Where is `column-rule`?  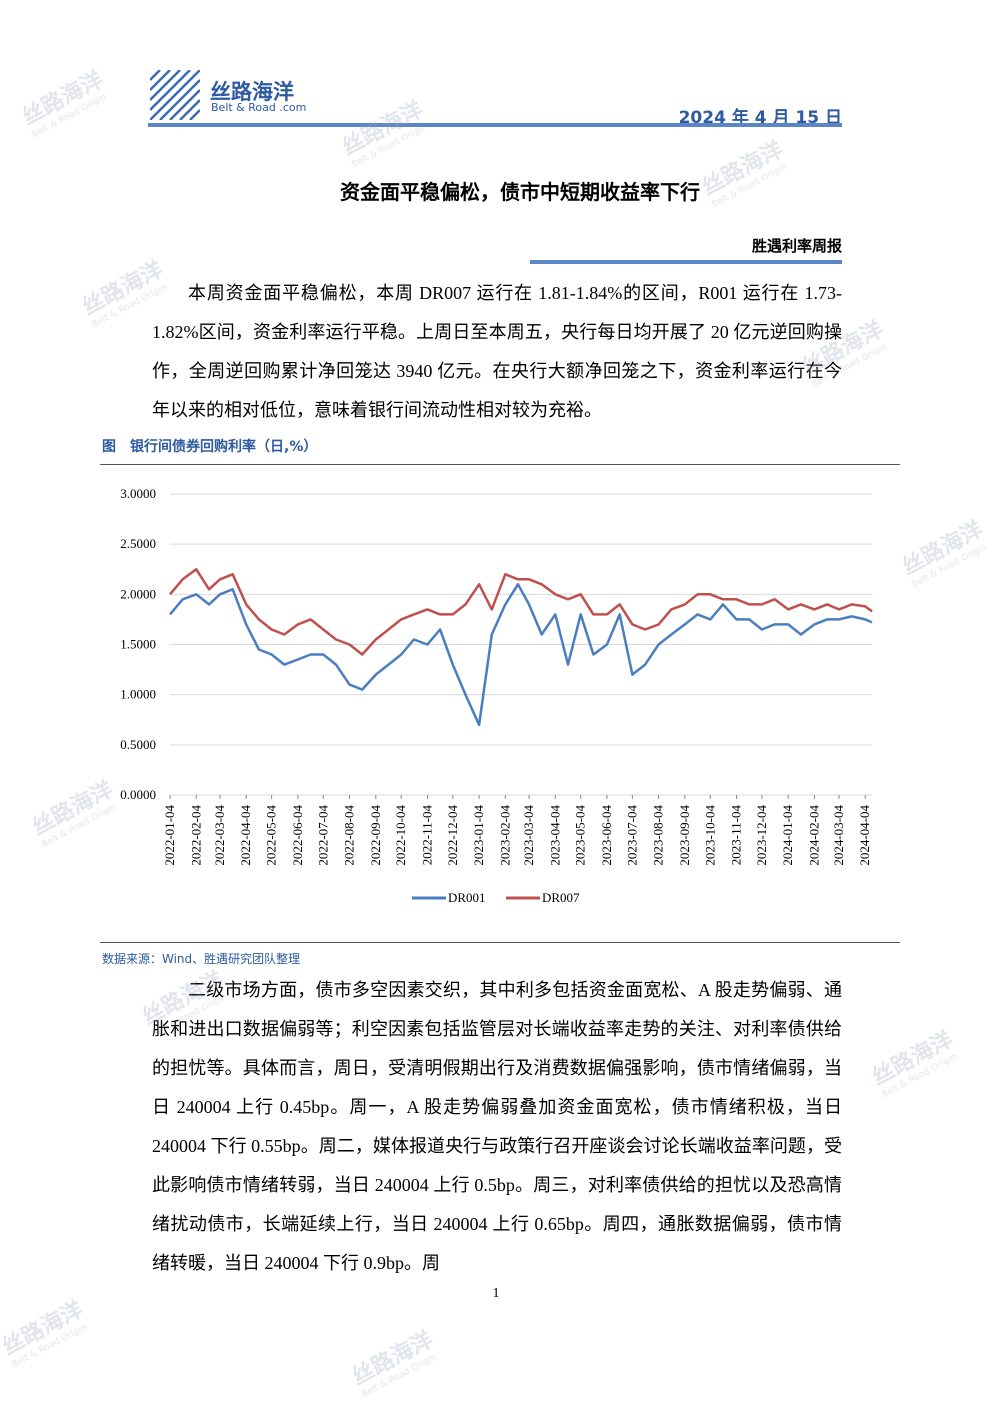 column-rule is located at coordinates (686, 262).